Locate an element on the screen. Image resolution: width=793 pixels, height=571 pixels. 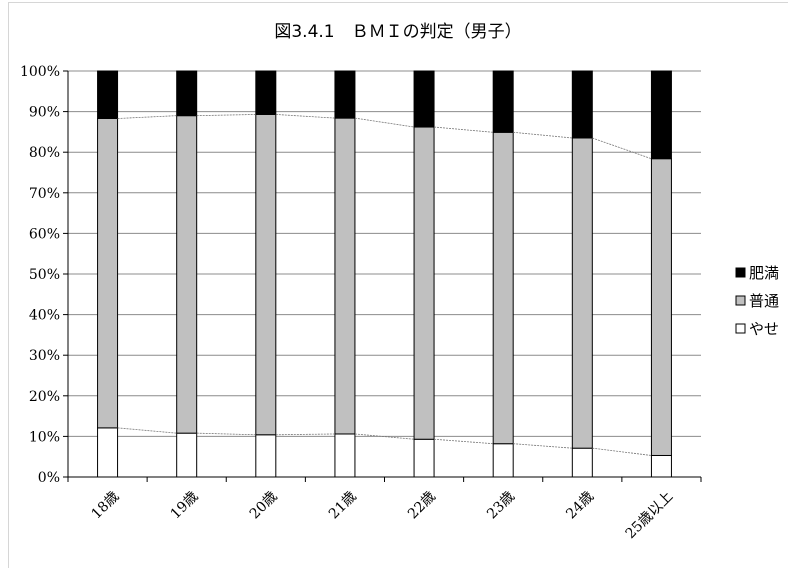
chart-title: 図3.4.1 ＢＭＩの判定（男子） is located at coordinates (397, 32).